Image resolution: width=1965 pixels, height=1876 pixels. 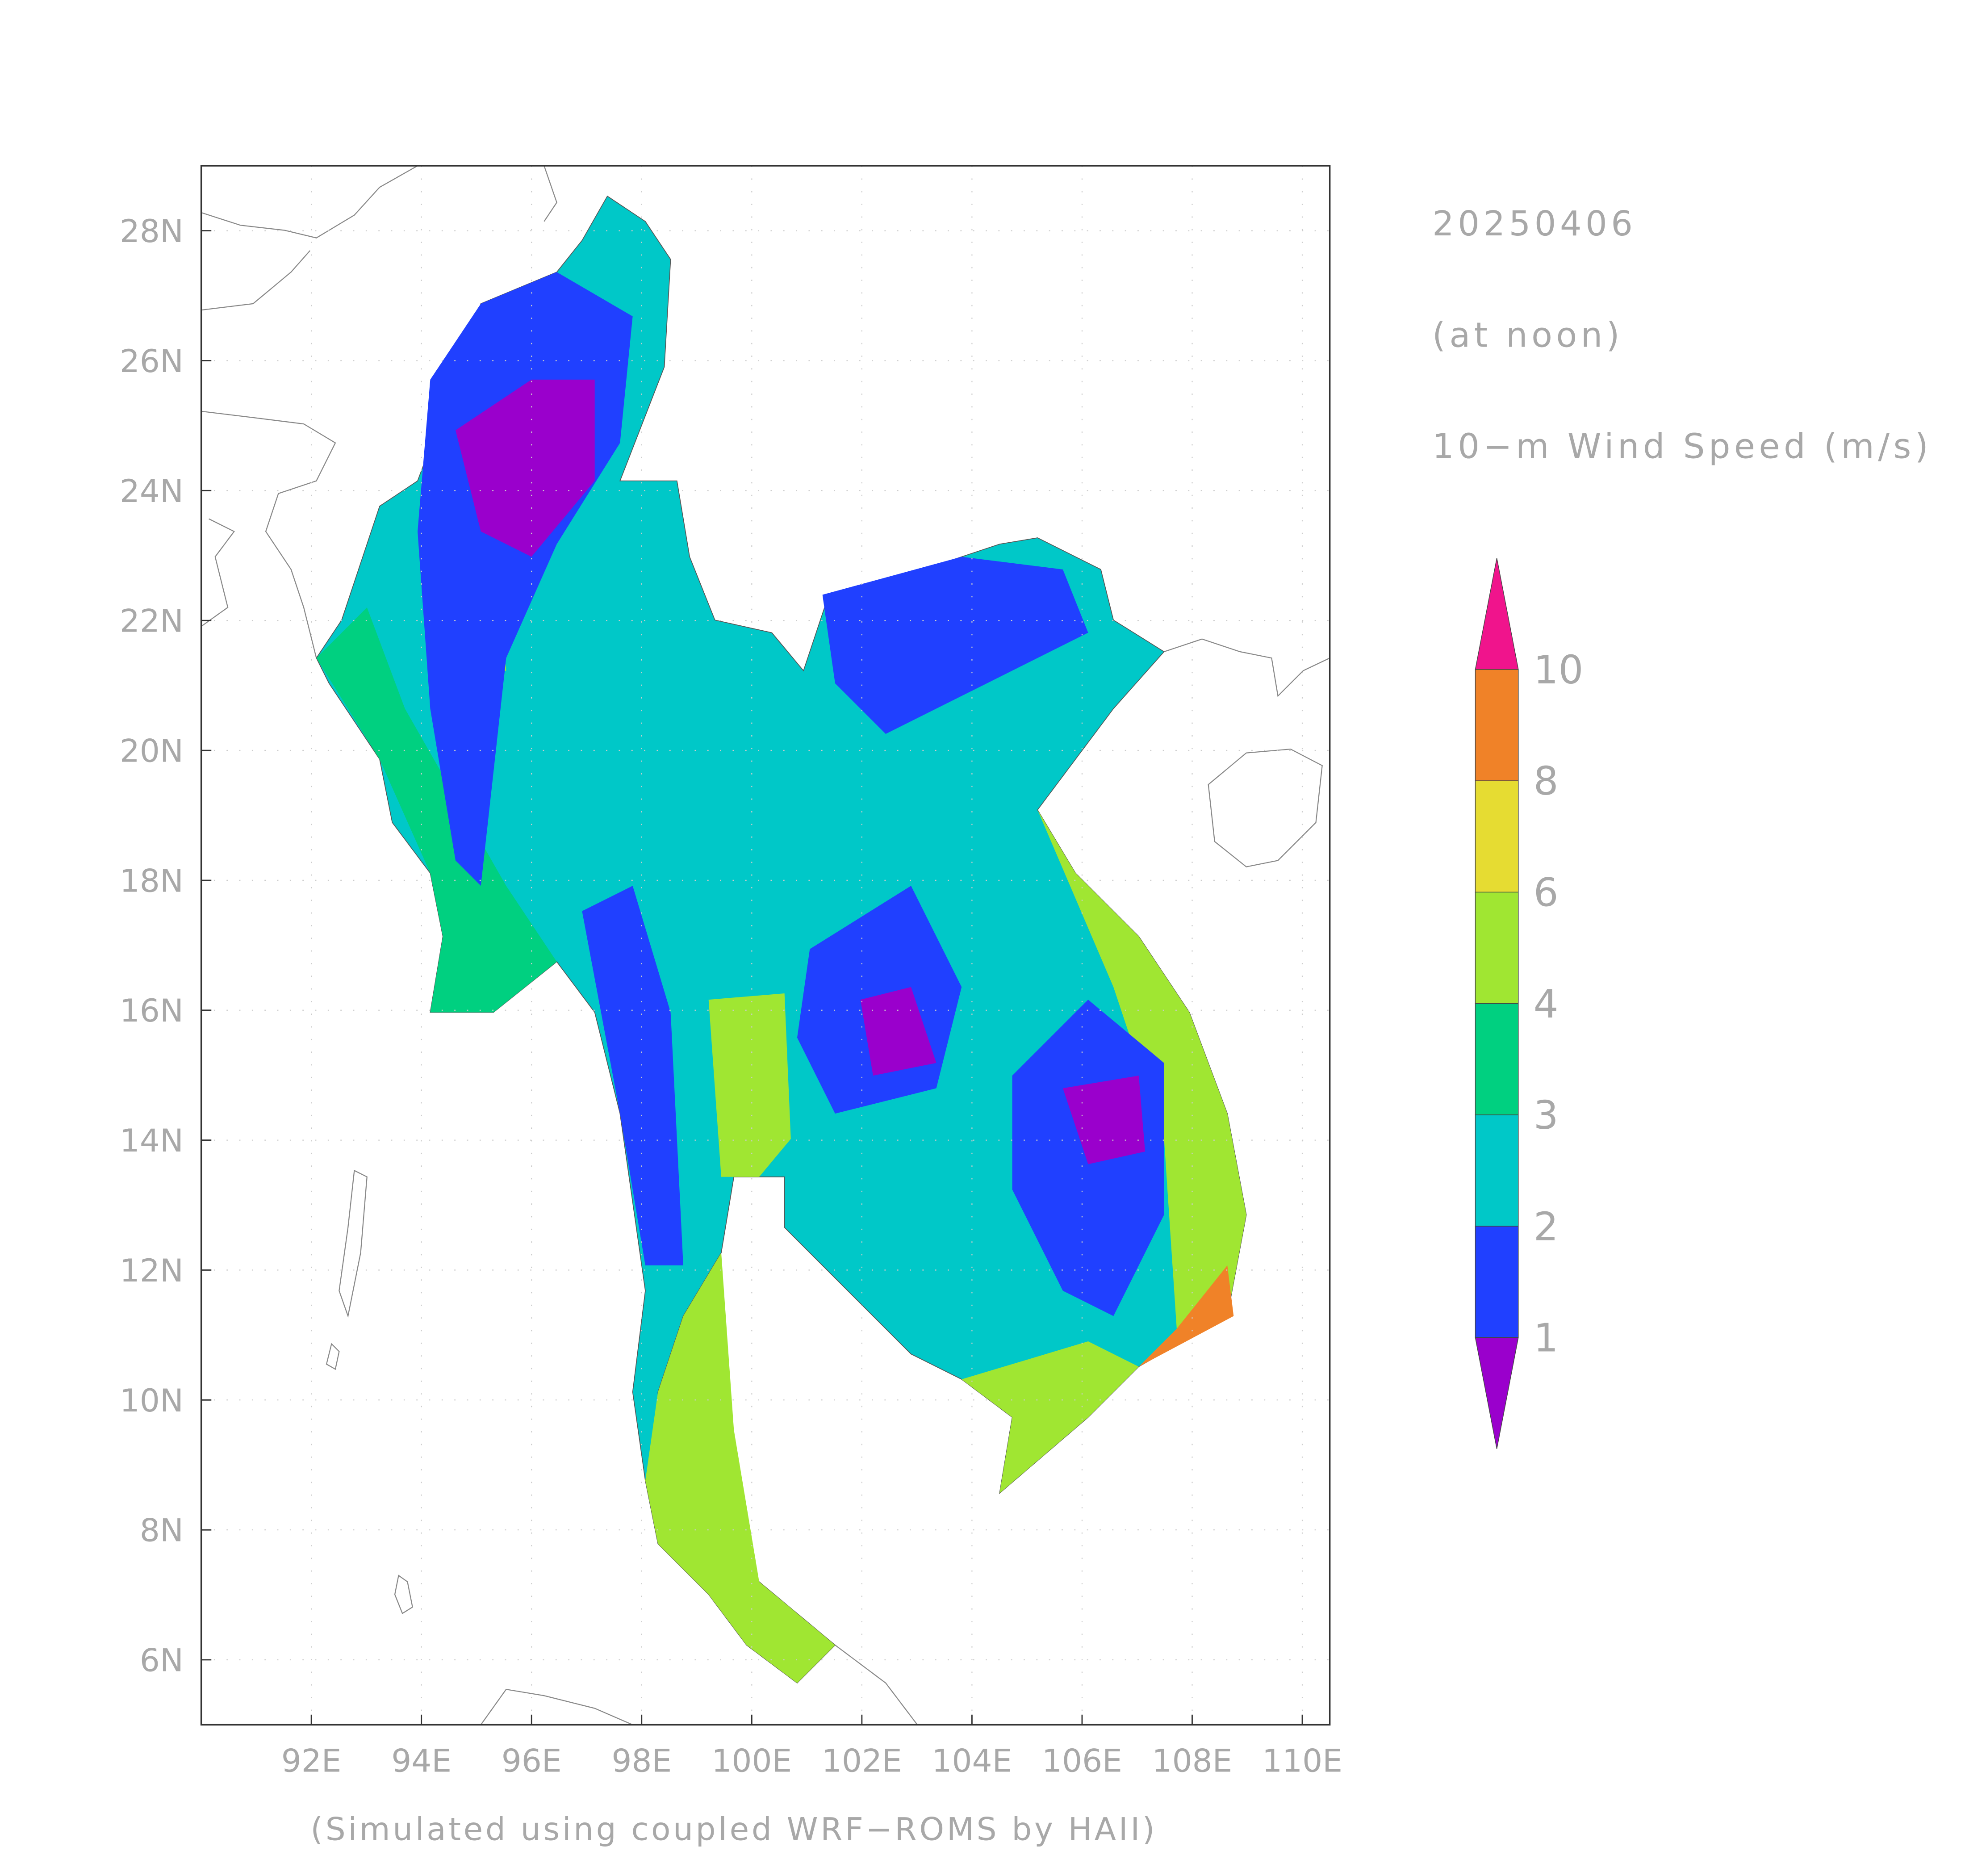 I want to click on y-tick-label: 8N, so click(x=162, y=1530).